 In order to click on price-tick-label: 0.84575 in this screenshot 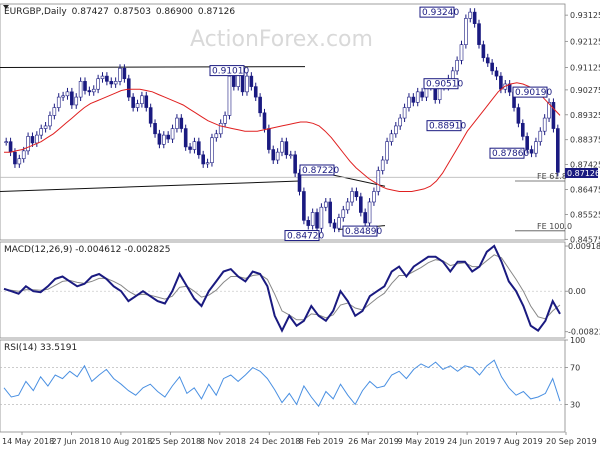, I will do `click(585, 239)`.